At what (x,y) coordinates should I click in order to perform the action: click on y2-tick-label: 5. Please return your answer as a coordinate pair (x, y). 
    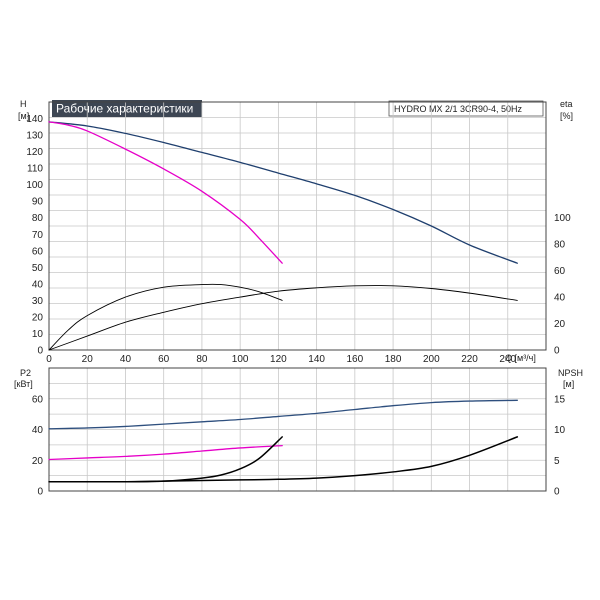
    Looking at the image, I should click on (557, 461).